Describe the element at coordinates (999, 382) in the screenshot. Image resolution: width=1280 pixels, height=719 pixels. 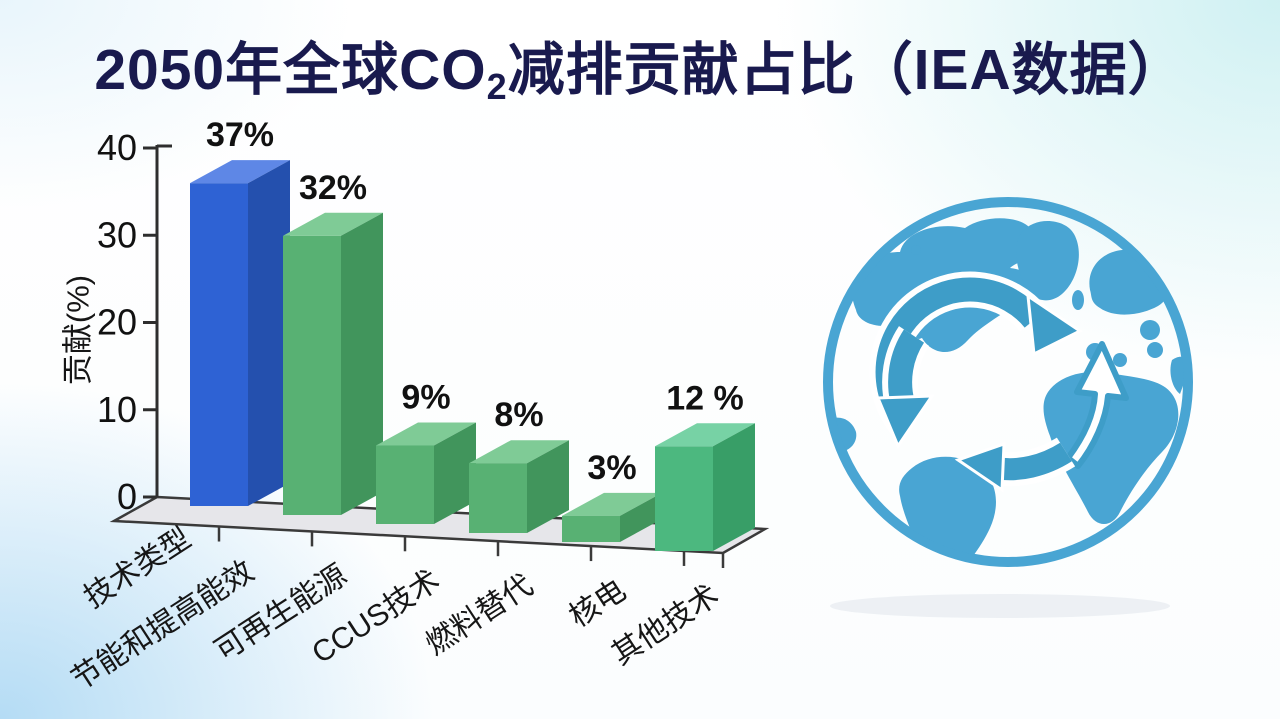
I see `cycle-arrows` at that location.